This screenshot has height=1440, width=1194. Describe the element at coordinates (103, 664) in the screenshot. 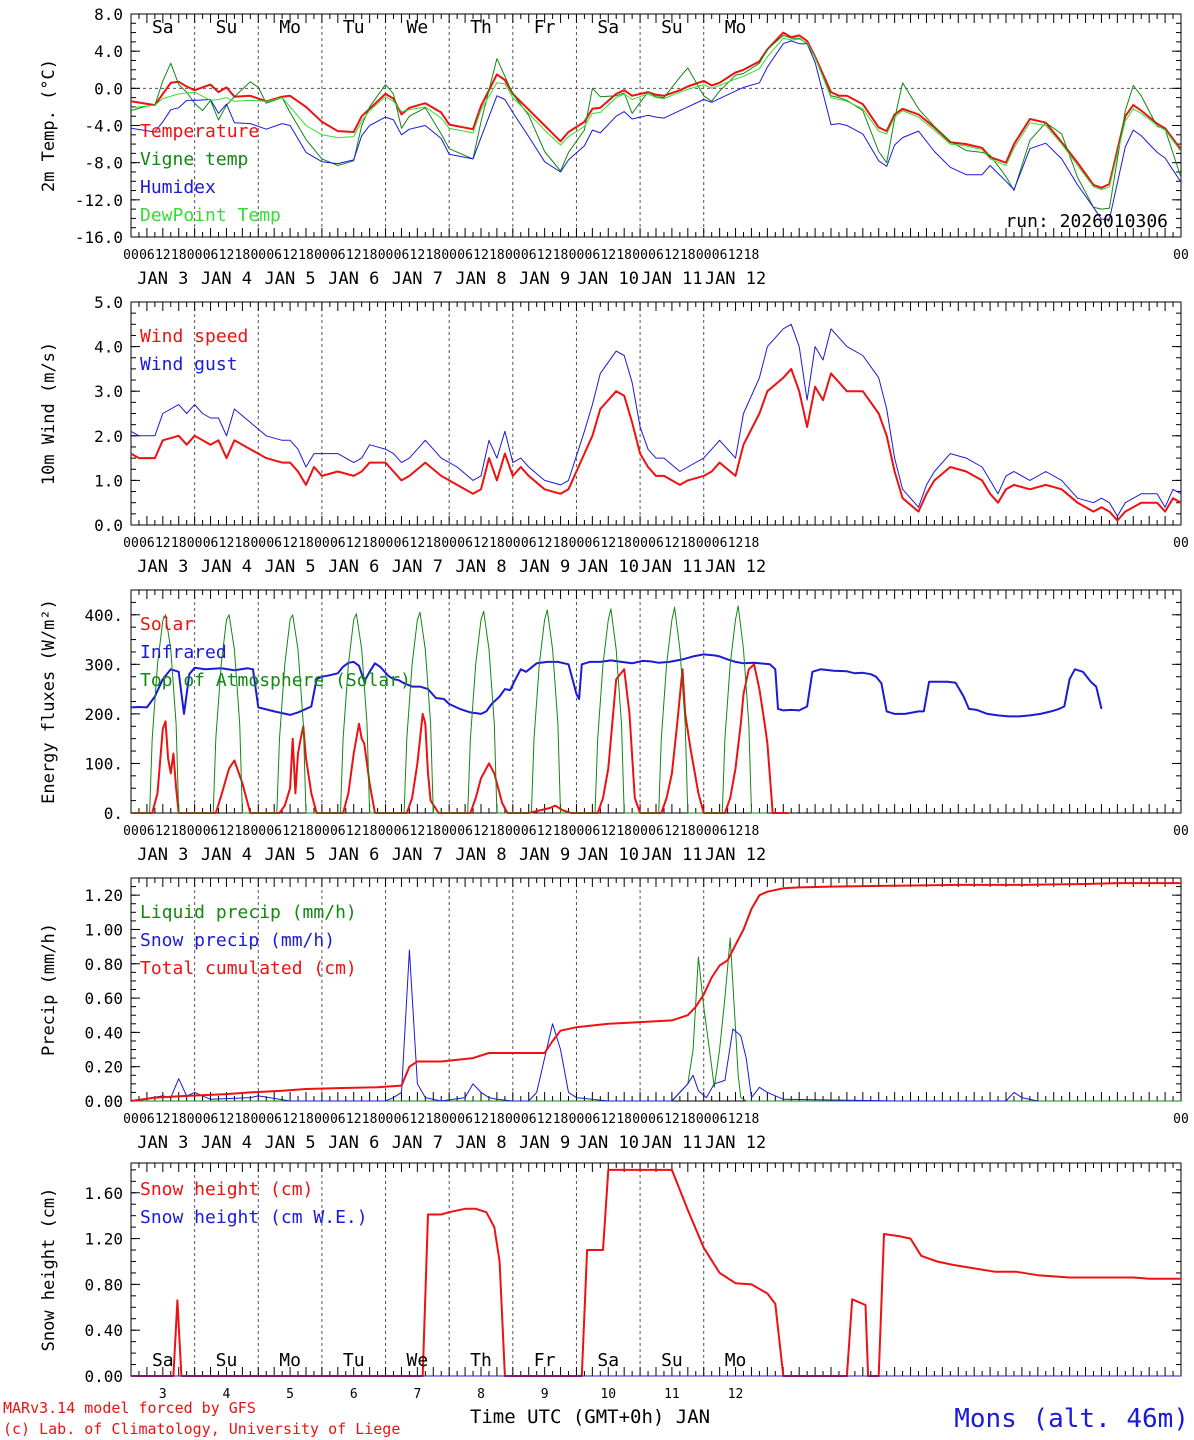

I see `y-tick-label: 300.` at that location.